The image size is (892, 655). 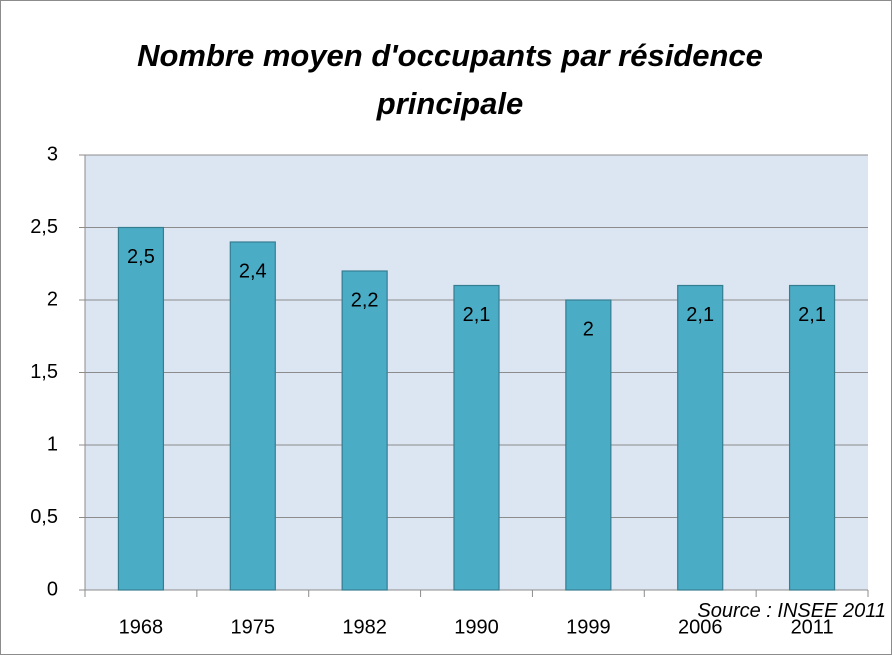 What do you see at coordinates (44, 372) in the screenshot?
I see `y-tick-label: 1,5` at bounding box center [44, 372].